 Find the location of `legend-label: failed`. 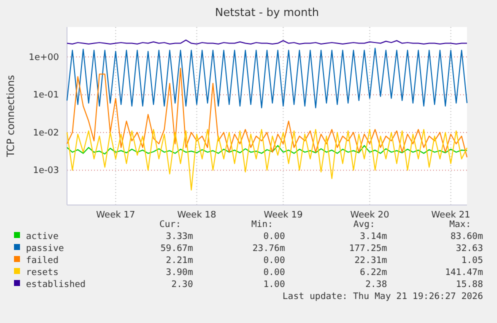

legend-label: failed is located at coordinates (42, 261).